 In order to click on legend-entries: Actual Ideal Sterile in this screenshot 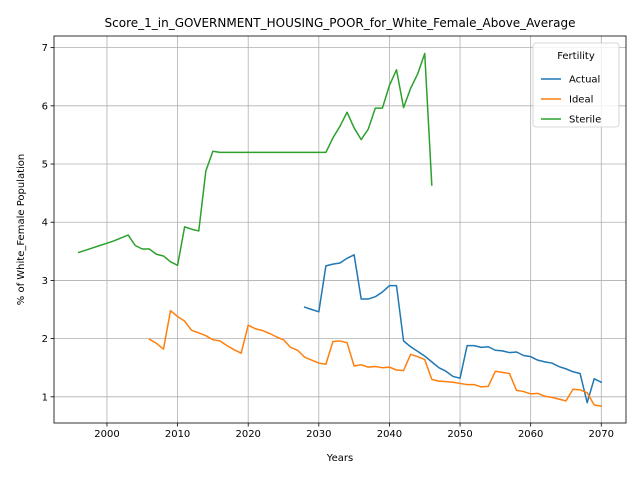, I will do `click(571, 100)`.